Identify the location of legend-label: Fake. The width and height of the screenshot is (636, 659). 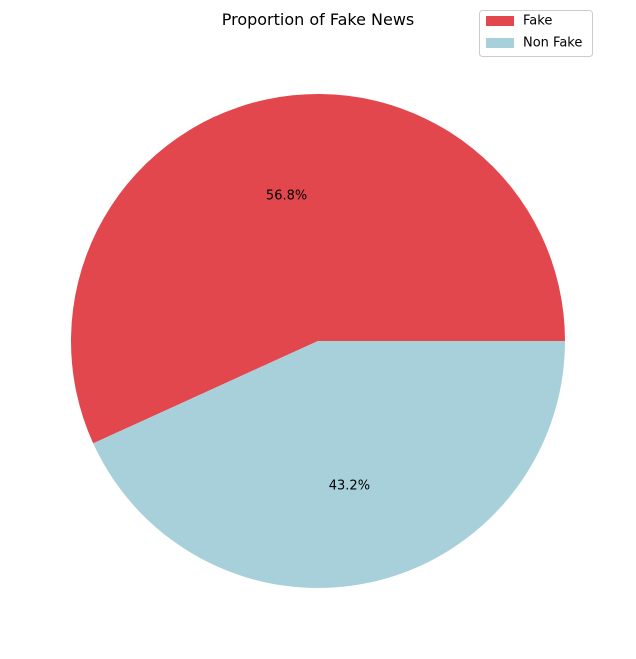
(537, 21).